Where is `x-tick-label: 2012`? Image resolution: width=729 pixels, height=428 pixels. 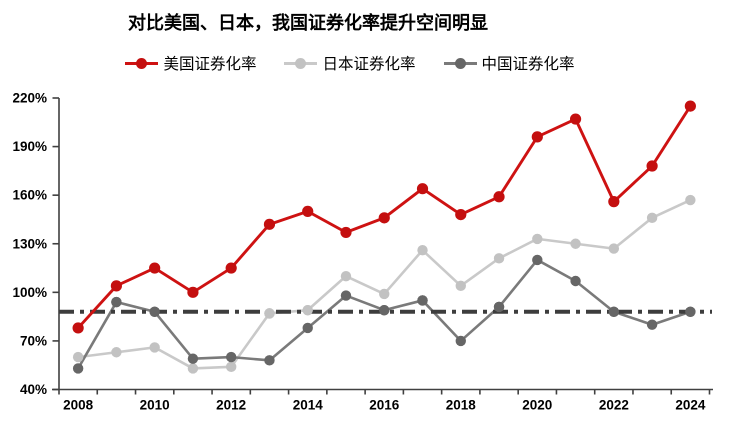 x-tick-label: 2012 is located at coordinates (231, 405).